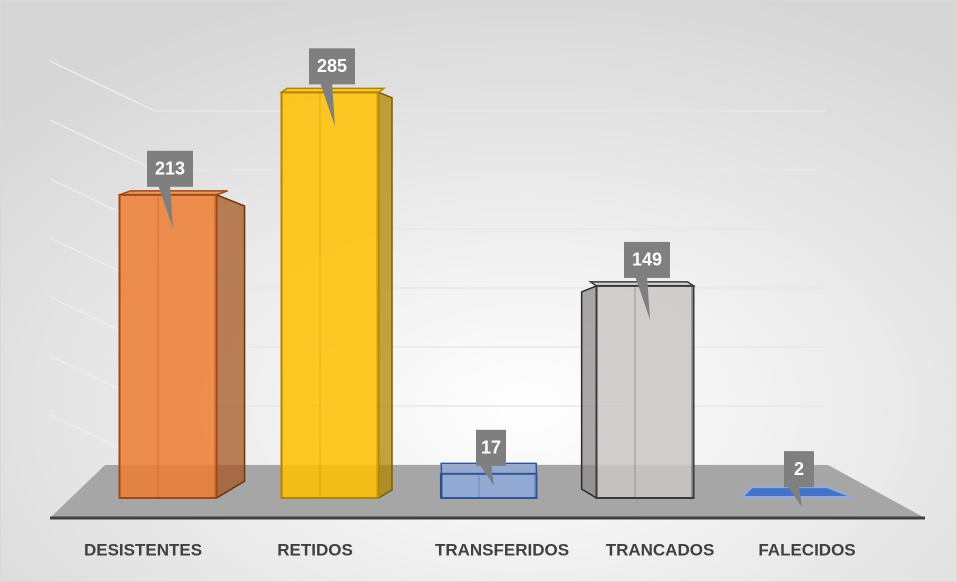  What do you see at coordinates (315, 549) in the screenshot?
I see `x-tick-label: RETIDOS` at bounding box center [315, 549].